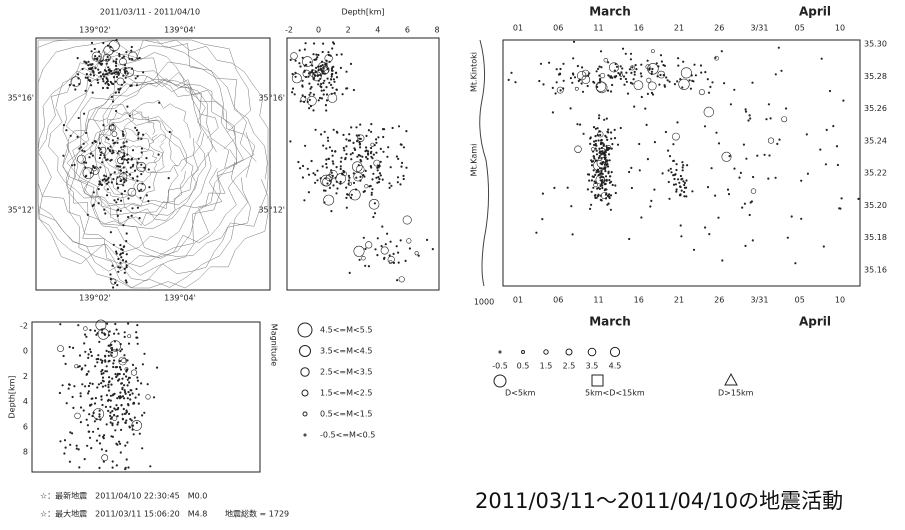  I want to click on tick: 4, so click(377, 30).